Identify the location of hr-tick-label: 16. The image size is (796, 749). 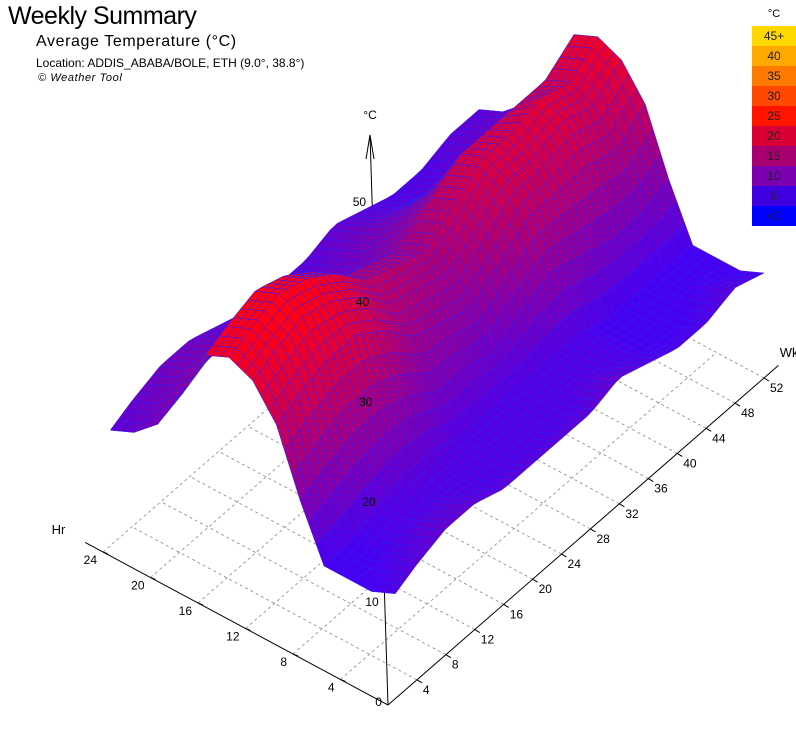
(186, 611).